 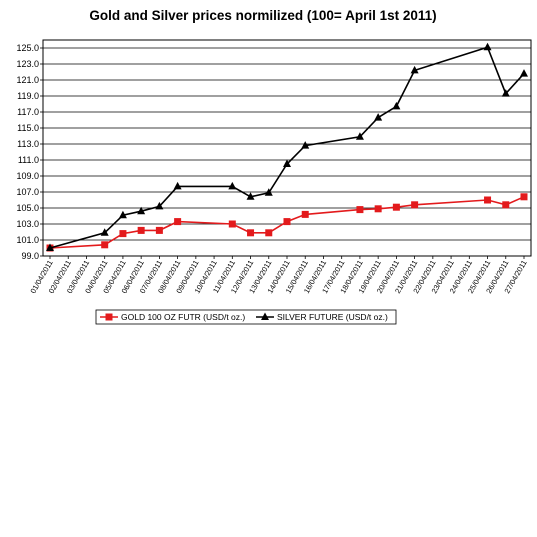 What do you see at coordinates (27, 64) in the screenshot?
I see `y-tick-label: 123.0` at bounding box center [27, 64].